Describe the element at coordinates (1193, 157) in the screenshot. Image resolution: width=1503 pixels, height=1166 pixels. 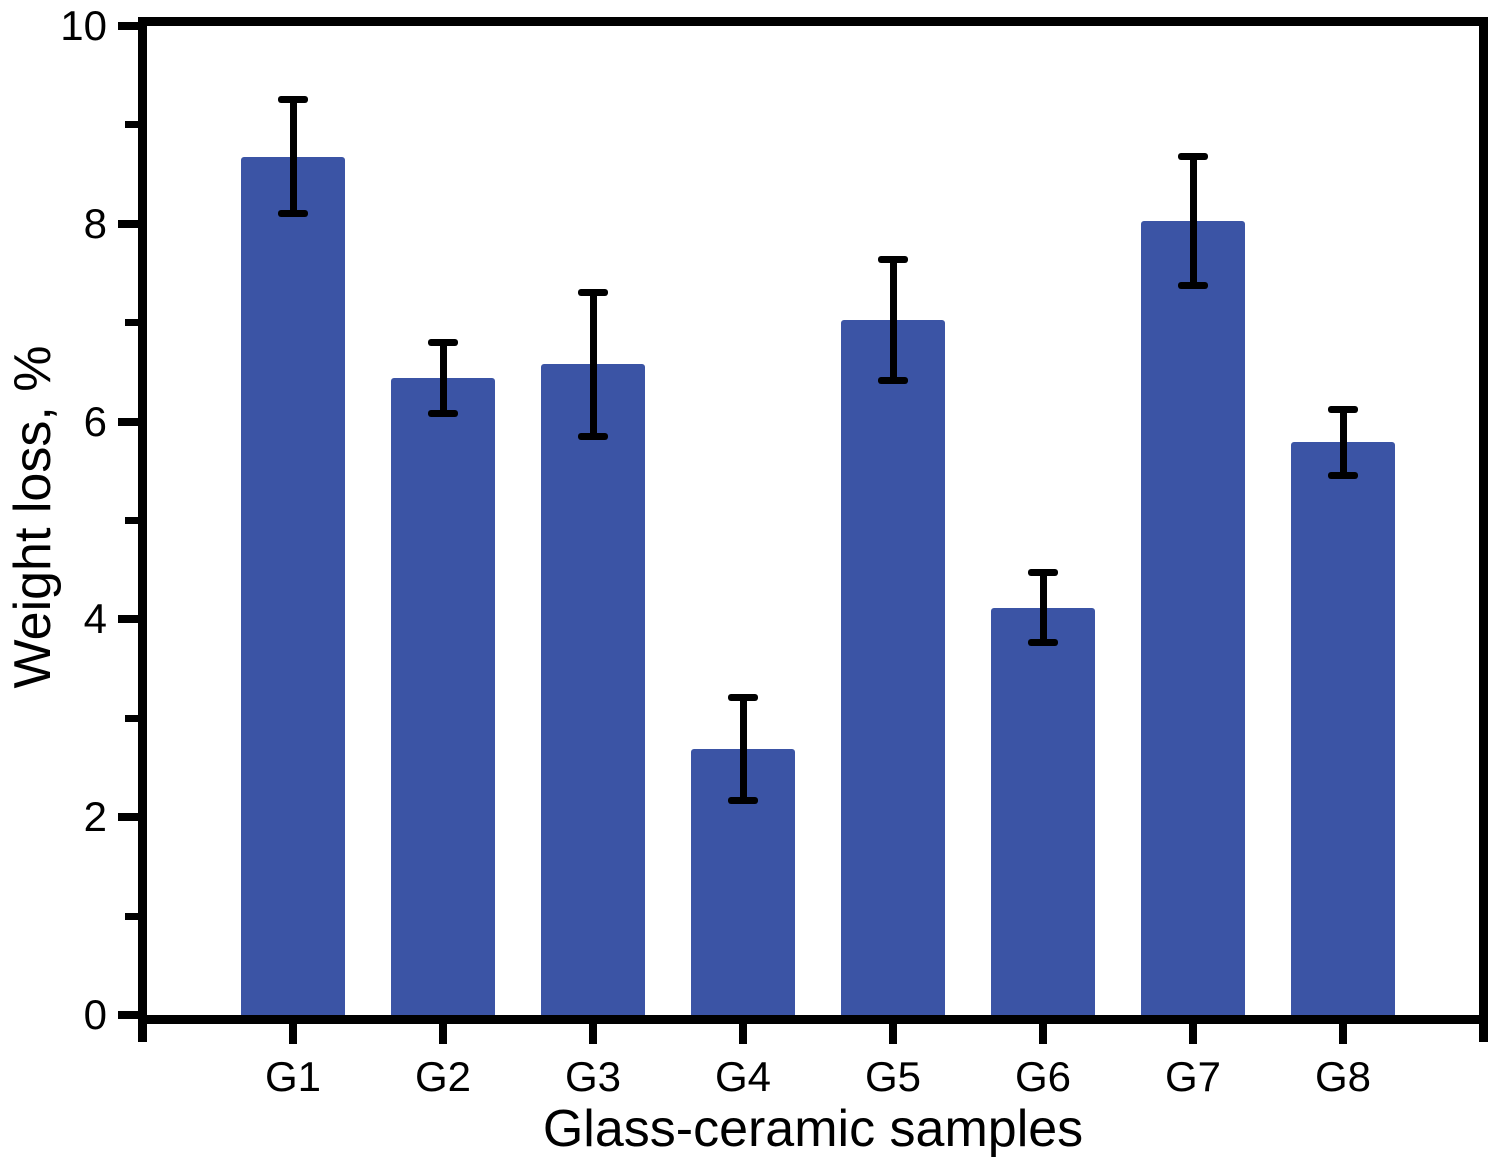
I see `error-cap-top-g7` at that location.